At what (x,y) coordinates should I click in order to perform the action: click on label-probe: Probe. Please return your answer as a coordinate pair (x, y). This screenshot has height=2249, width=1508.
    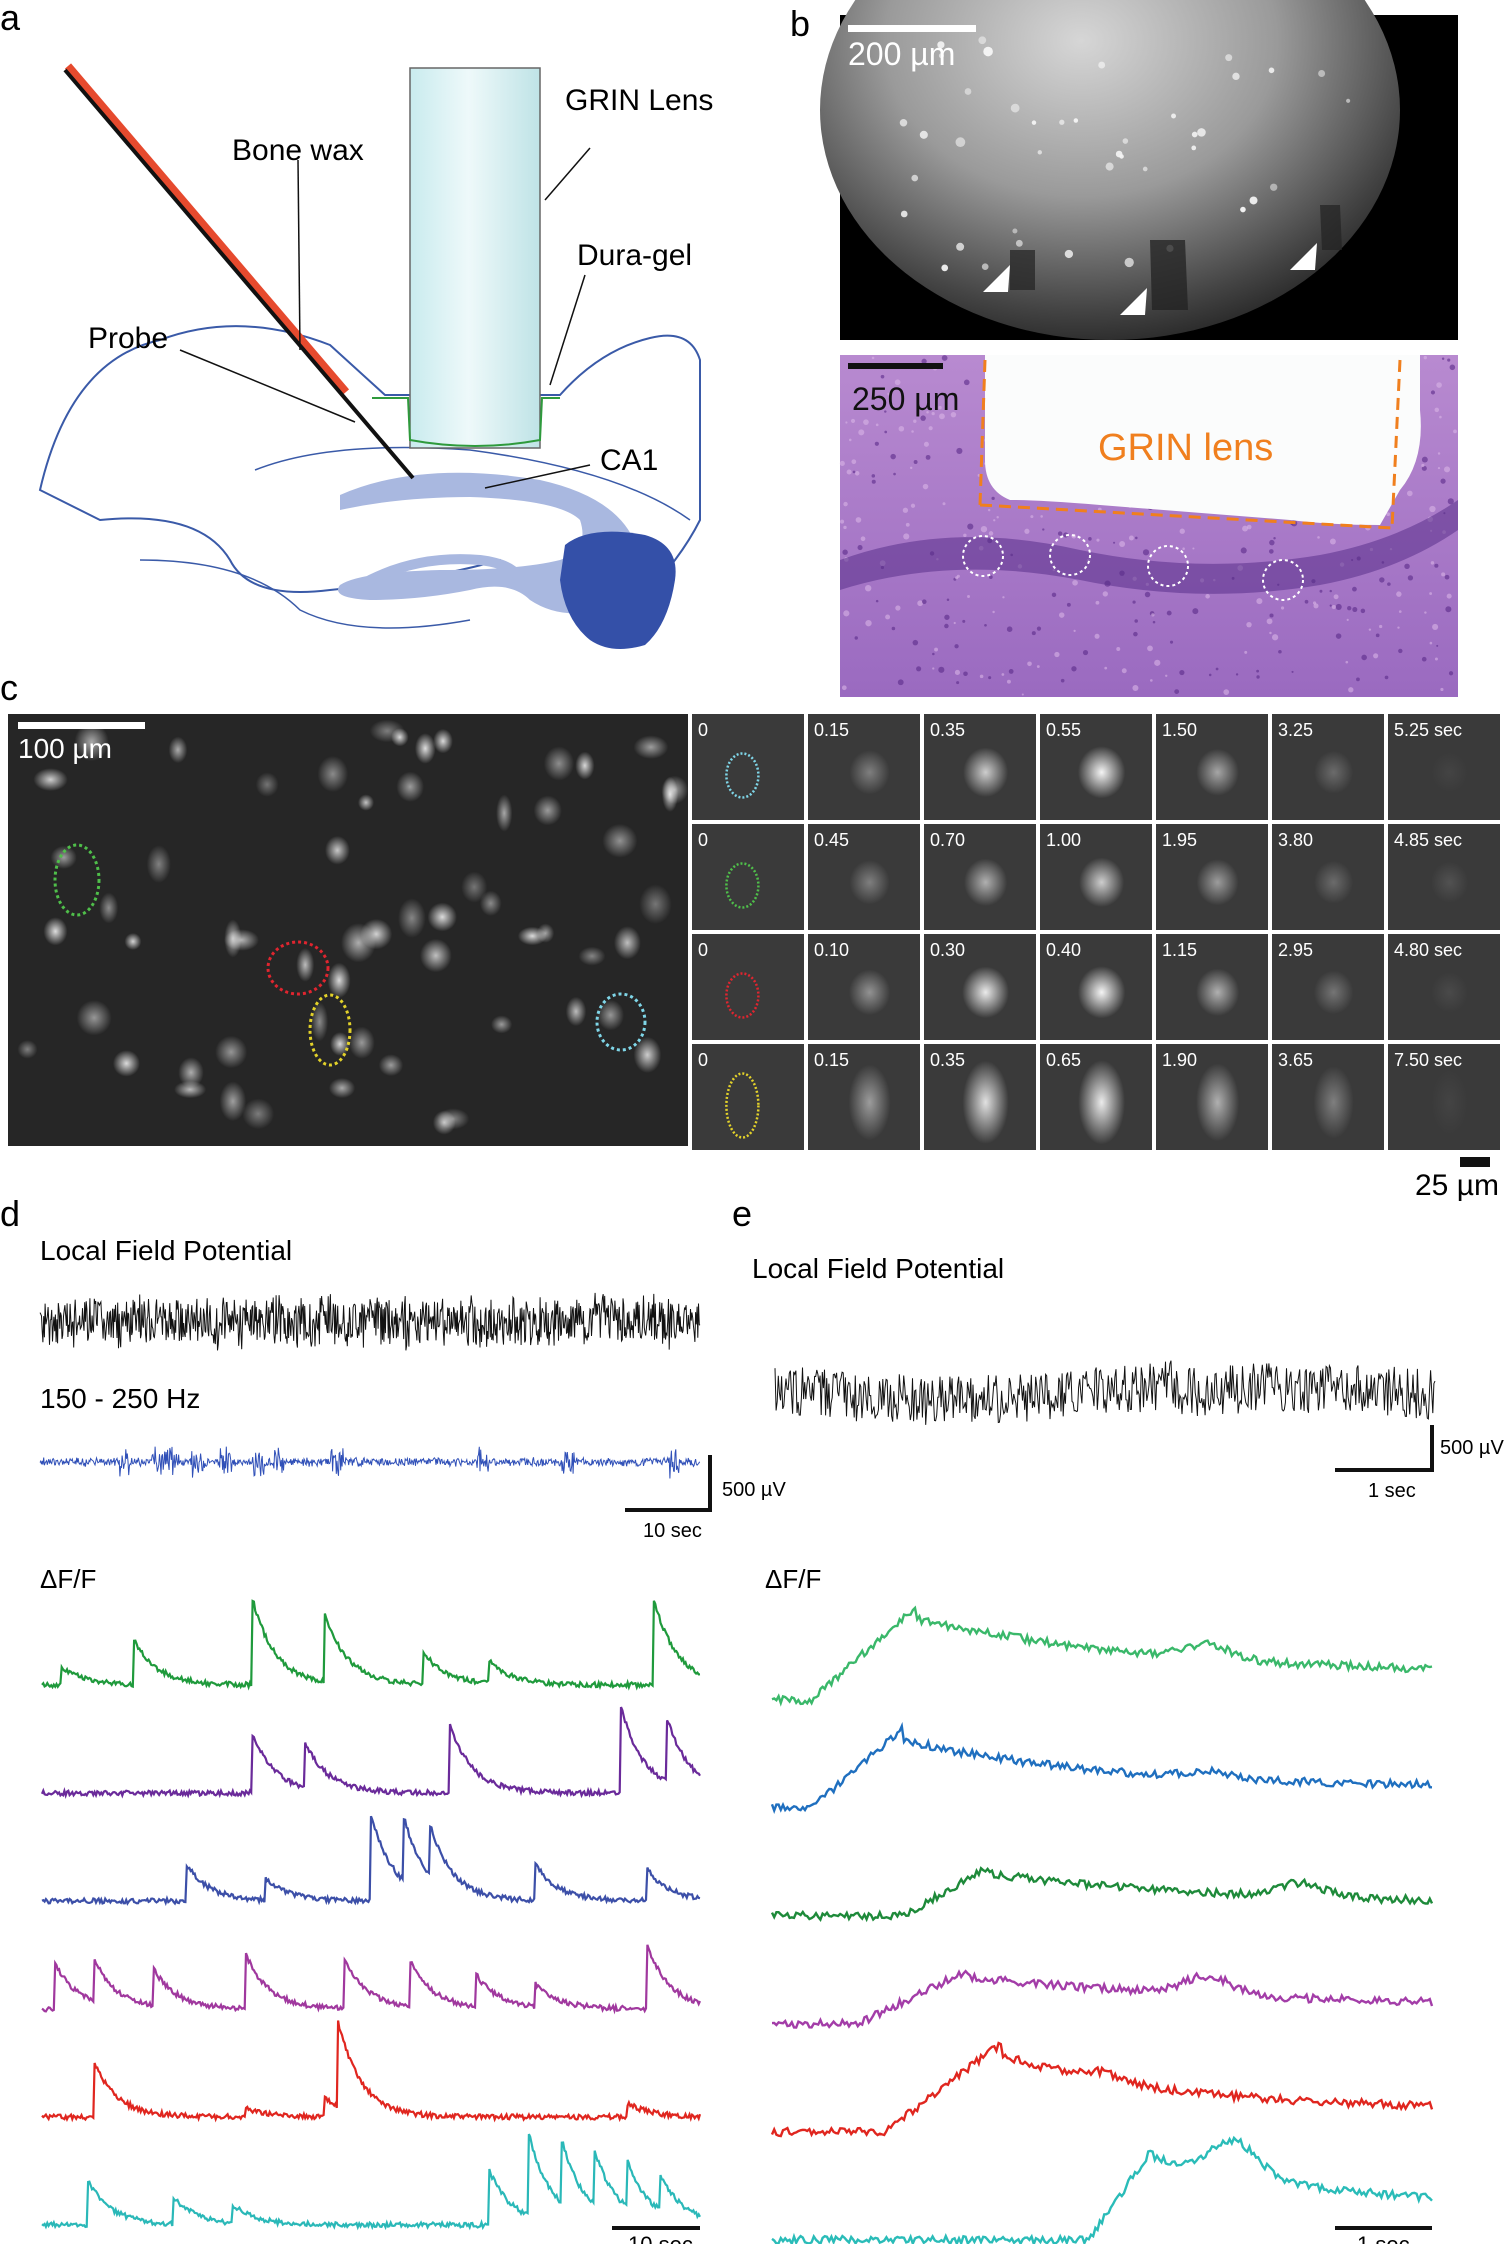
    Looking at the image, I should click on (128, 338).